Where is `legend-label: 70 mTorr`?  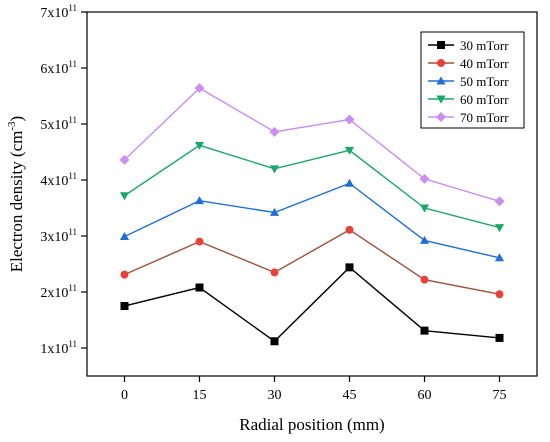 legend-label: 70 mTorr is located at coordinates (484, 117).